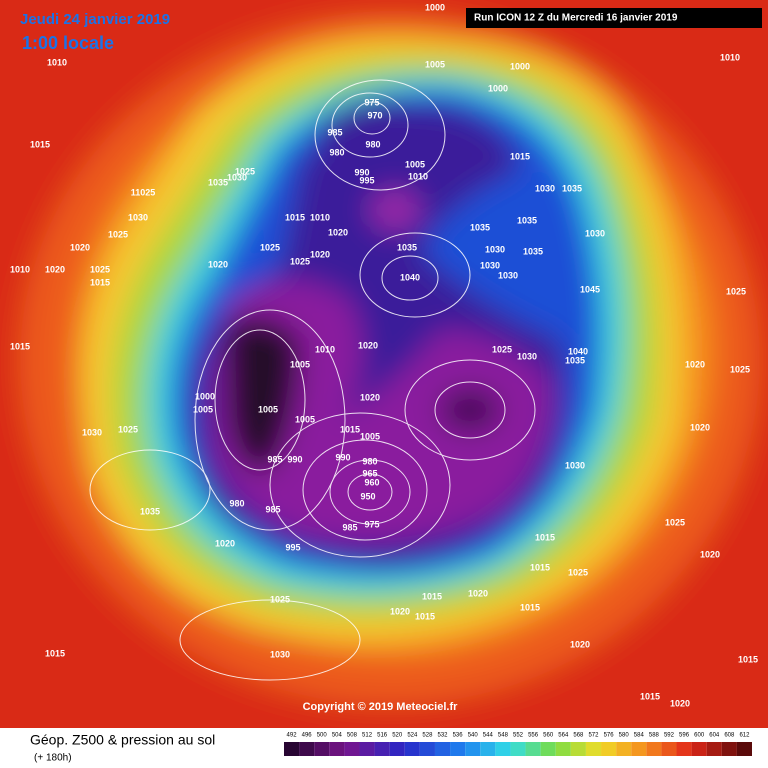  Describe the element at coordinates (443, 736) in the screenshot. I see `scale-label: 532` at that location.